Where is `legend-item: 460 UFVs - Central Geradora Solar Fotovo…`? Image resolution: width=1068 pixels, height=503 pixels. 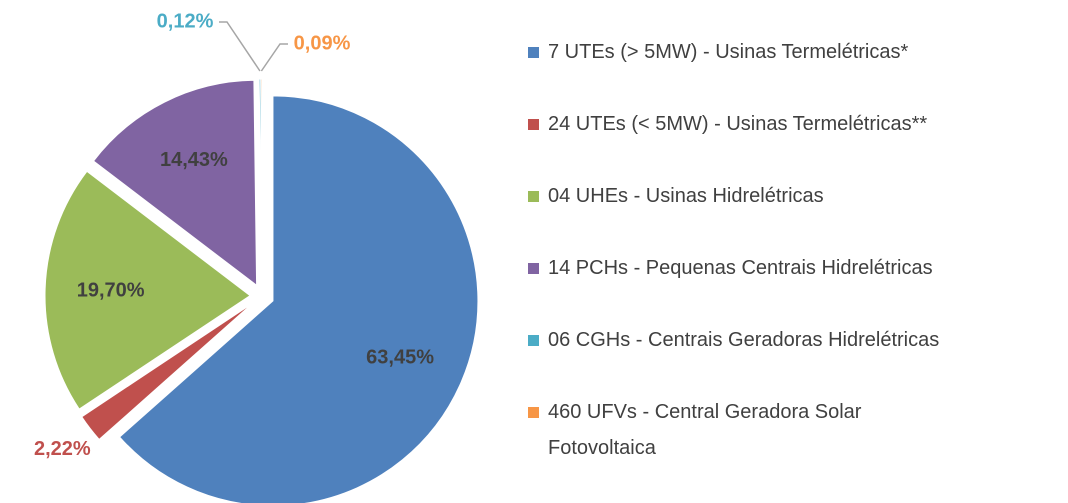
legend-item: 460 UFVs - Central Geradora Solar Fotovo… is located at coordinates (748, 430).